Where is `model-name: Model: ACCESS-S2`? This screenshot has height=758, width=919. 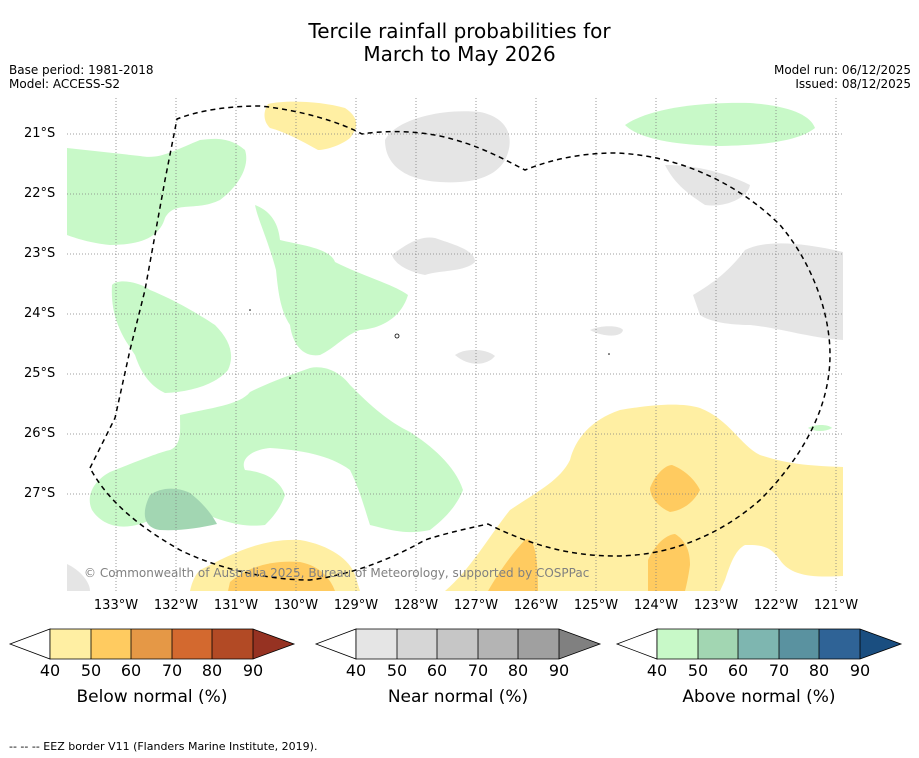 model-name: Model: ACCESS-S2 is located at coordinates (65, 84).